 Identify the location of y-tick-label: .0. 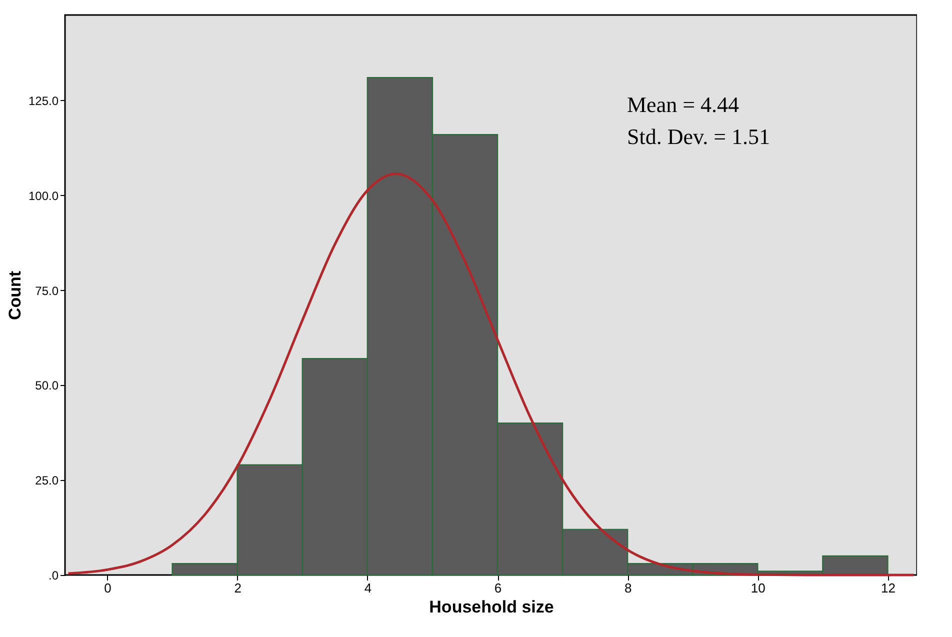
(53, 575).